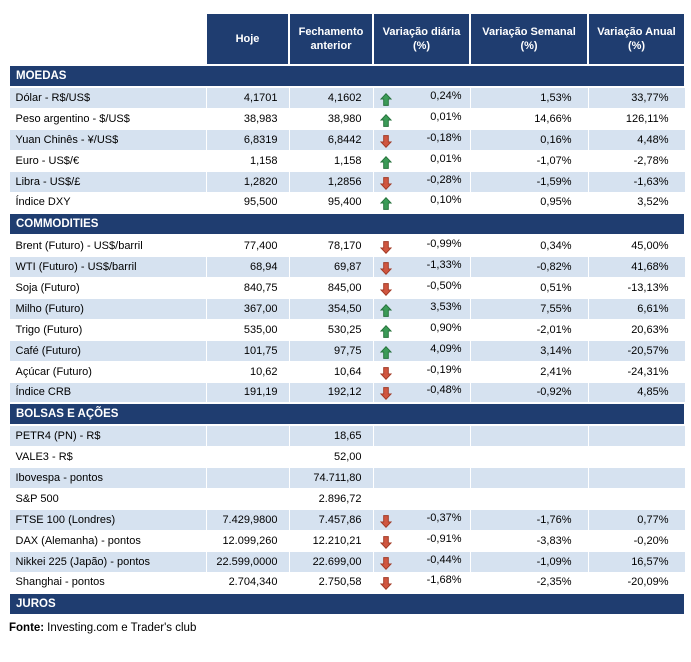 The image size is (691, 662). Describe the element at coordinates (636, 287) in the screenshot. I see `cell-variacao-anual: -13,13%` at that location.